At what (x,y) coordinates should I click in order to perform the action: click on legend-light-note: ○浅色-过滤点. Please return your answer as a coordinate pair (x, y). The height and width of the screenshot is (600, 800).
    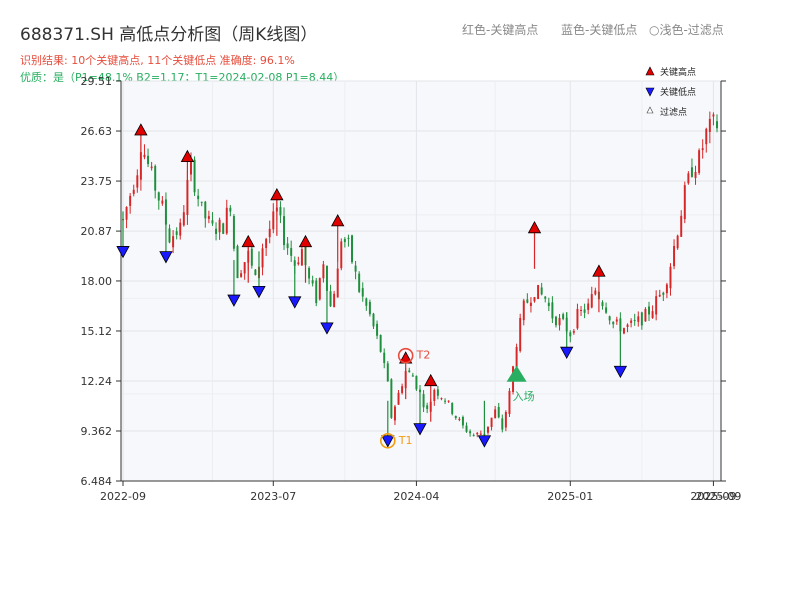
    Looking at the image, I should click on (686, 30).